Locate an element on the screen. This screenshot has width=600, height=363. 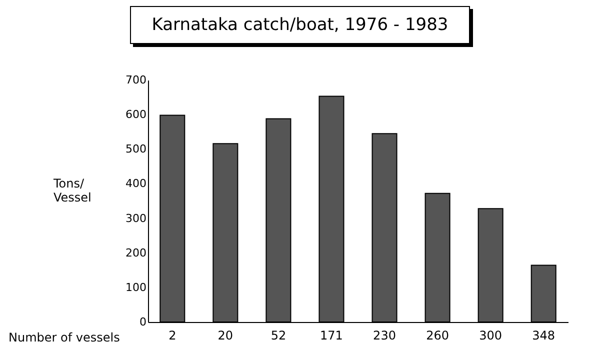
y-tick-label: 300 is located at coordinates (136, 218).